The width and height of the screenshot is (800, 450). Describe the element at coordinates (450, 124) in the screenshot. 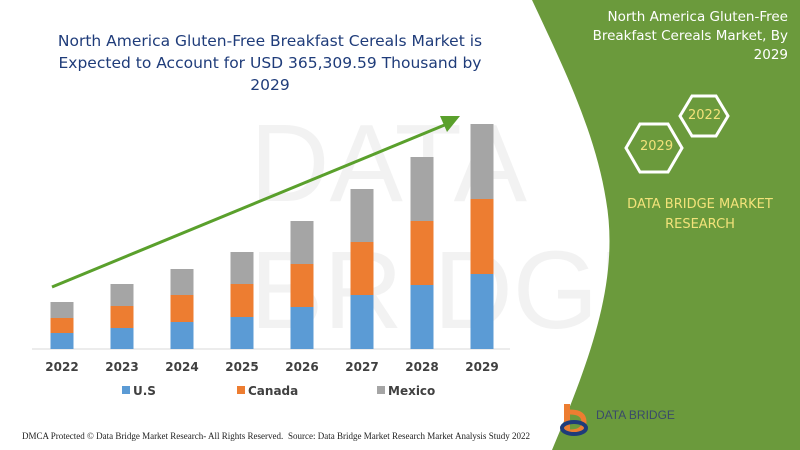

I see `trend-arrow-head` at that location.